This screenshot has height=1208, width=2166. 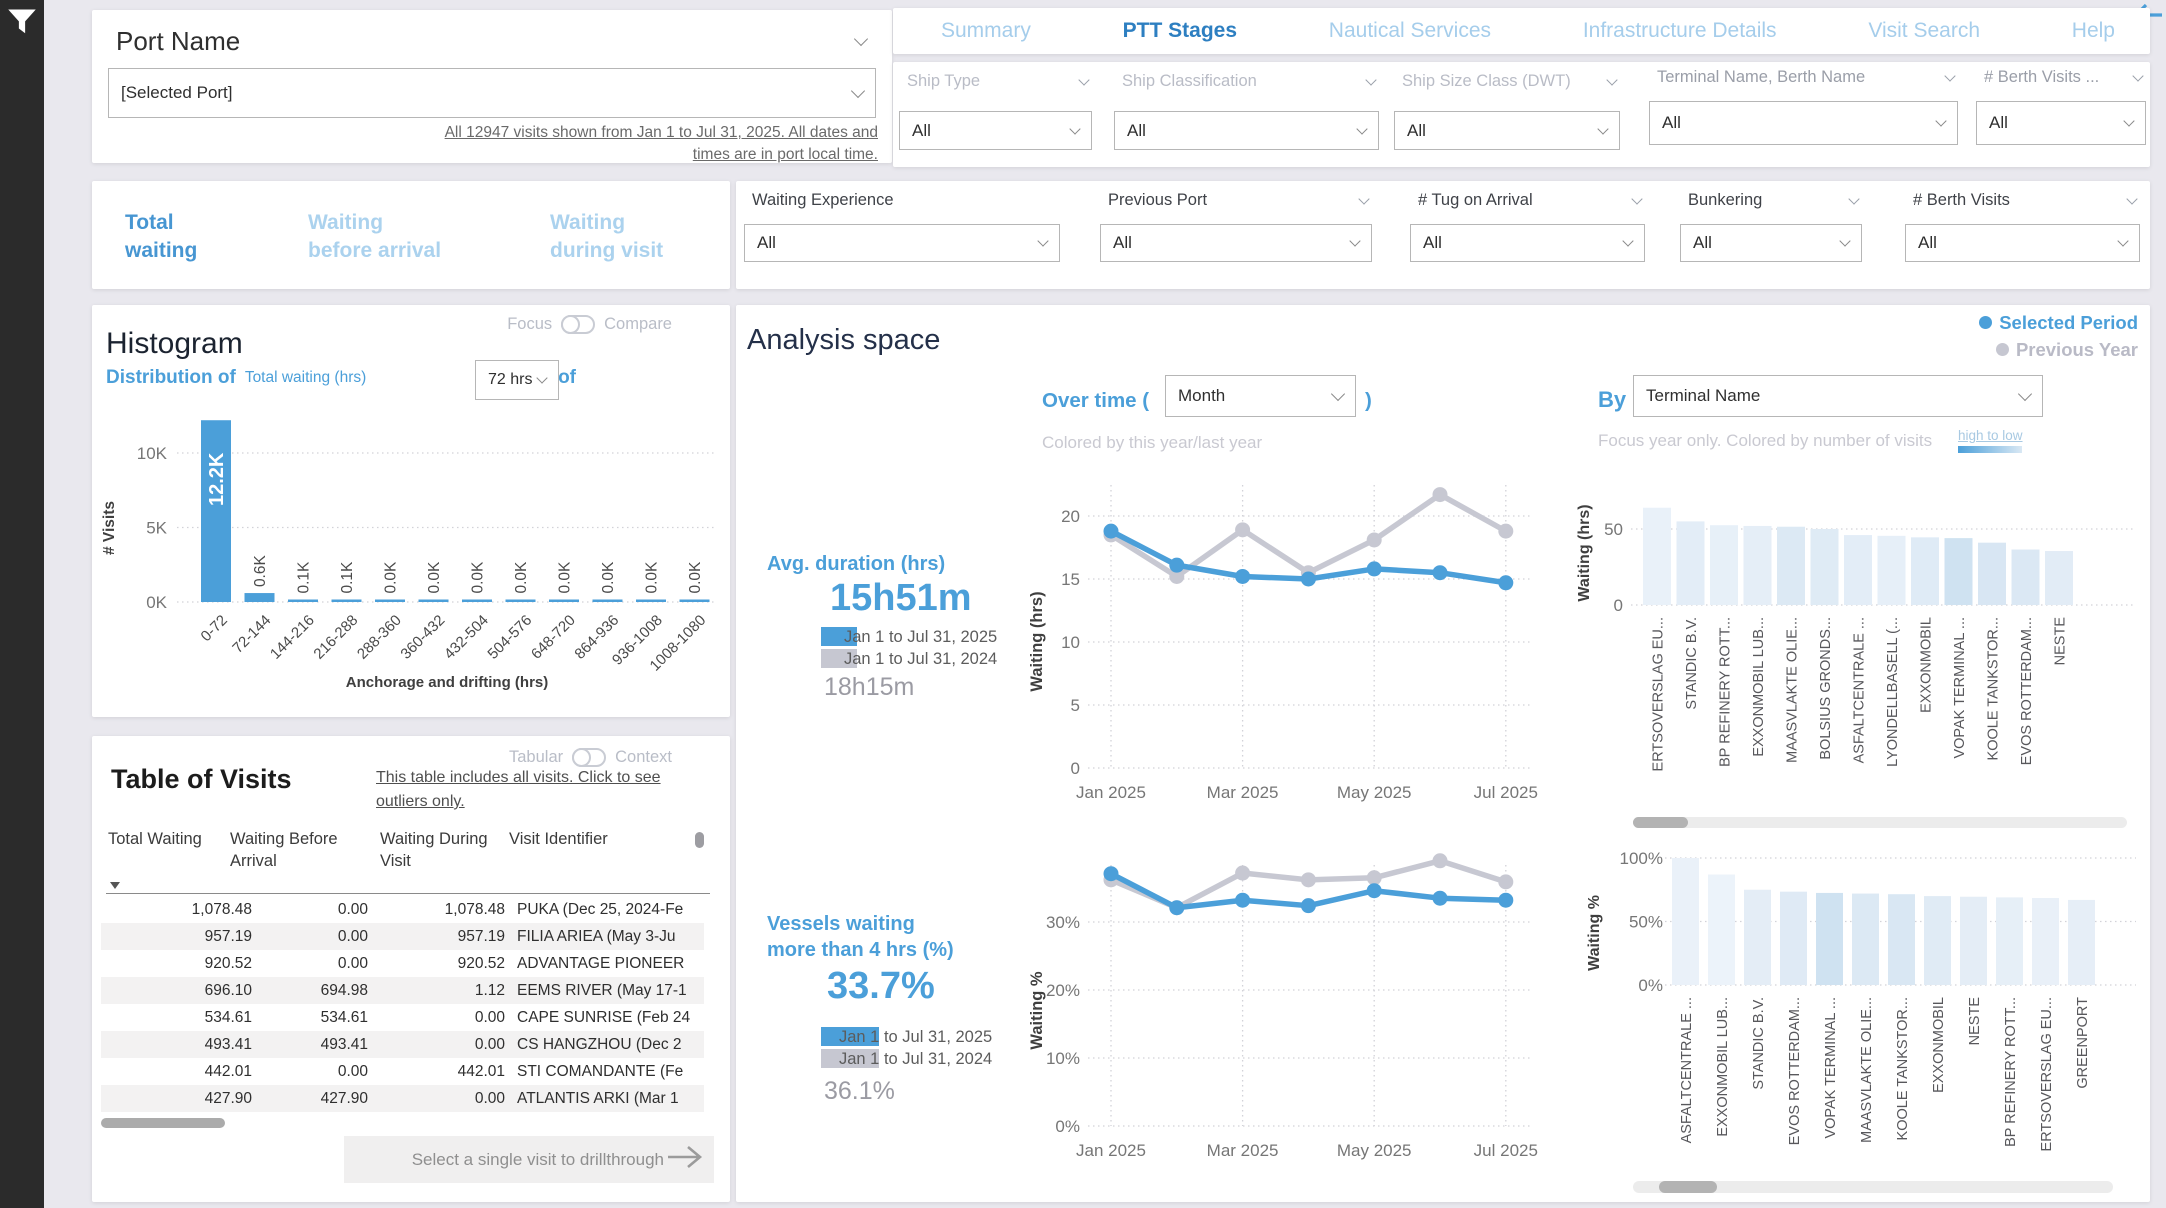 I want to click on terminal-bar-bp-refinery-rott, so click(x=2009, y=941).